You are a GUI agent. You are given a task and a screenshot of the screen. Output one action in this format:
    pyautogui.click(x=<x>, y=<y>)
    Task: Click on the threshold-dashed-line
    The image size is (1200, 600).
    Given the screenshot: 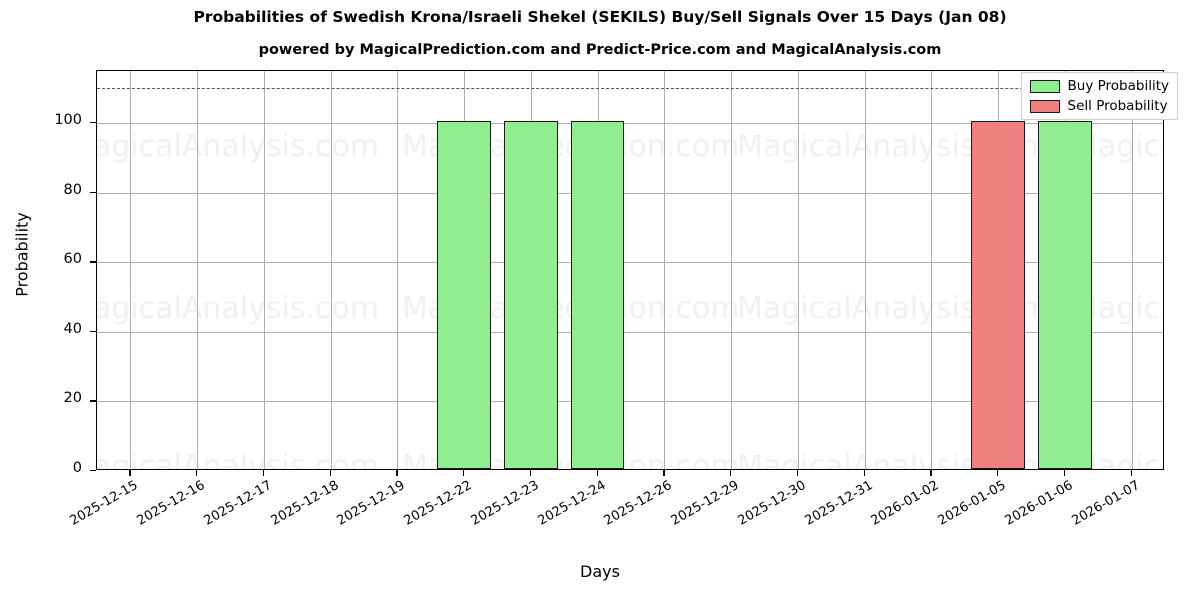 What is the action you would take?
    pyautogui.click(x=630, y=89)
    